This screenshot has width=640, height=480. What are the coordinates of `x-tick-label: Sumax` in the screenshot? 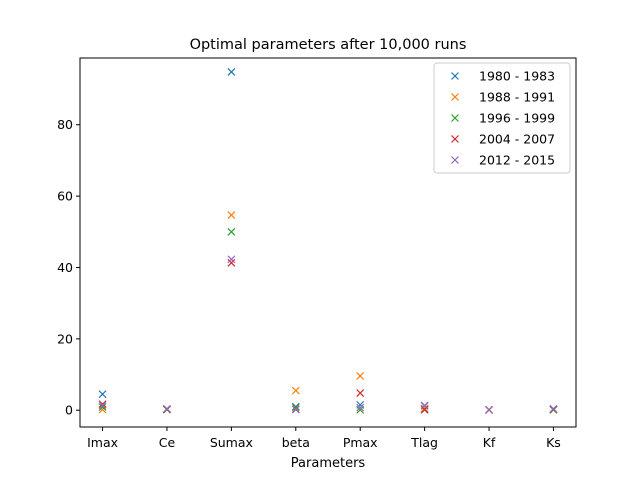 It's located at (231, 442).